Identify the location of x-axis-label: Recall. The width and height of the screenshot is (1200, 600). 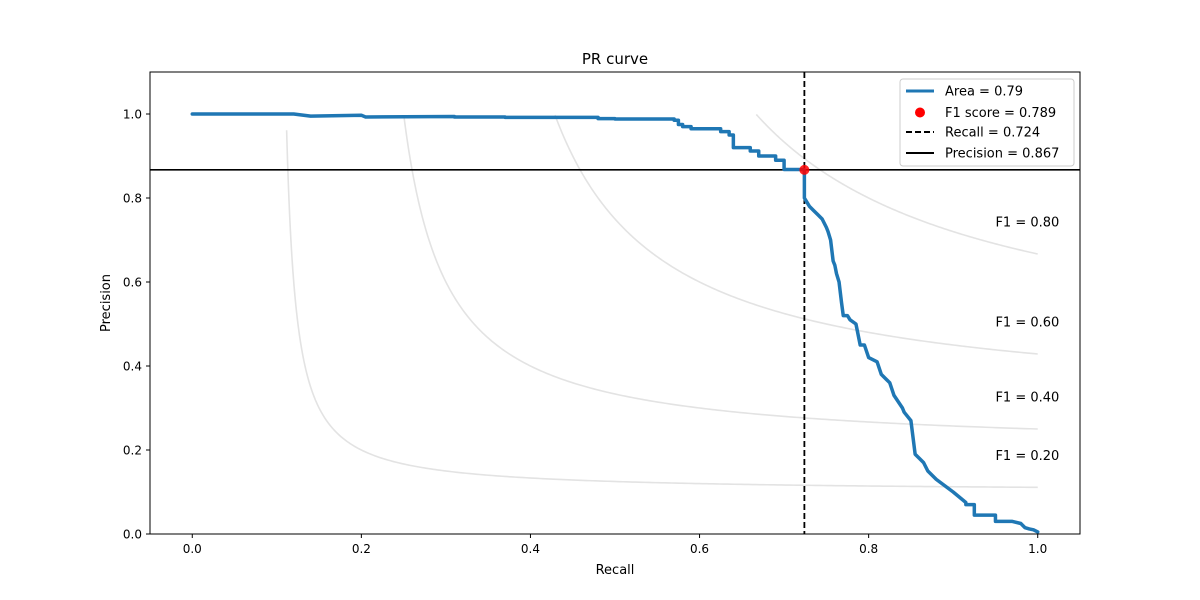
(615, 570).